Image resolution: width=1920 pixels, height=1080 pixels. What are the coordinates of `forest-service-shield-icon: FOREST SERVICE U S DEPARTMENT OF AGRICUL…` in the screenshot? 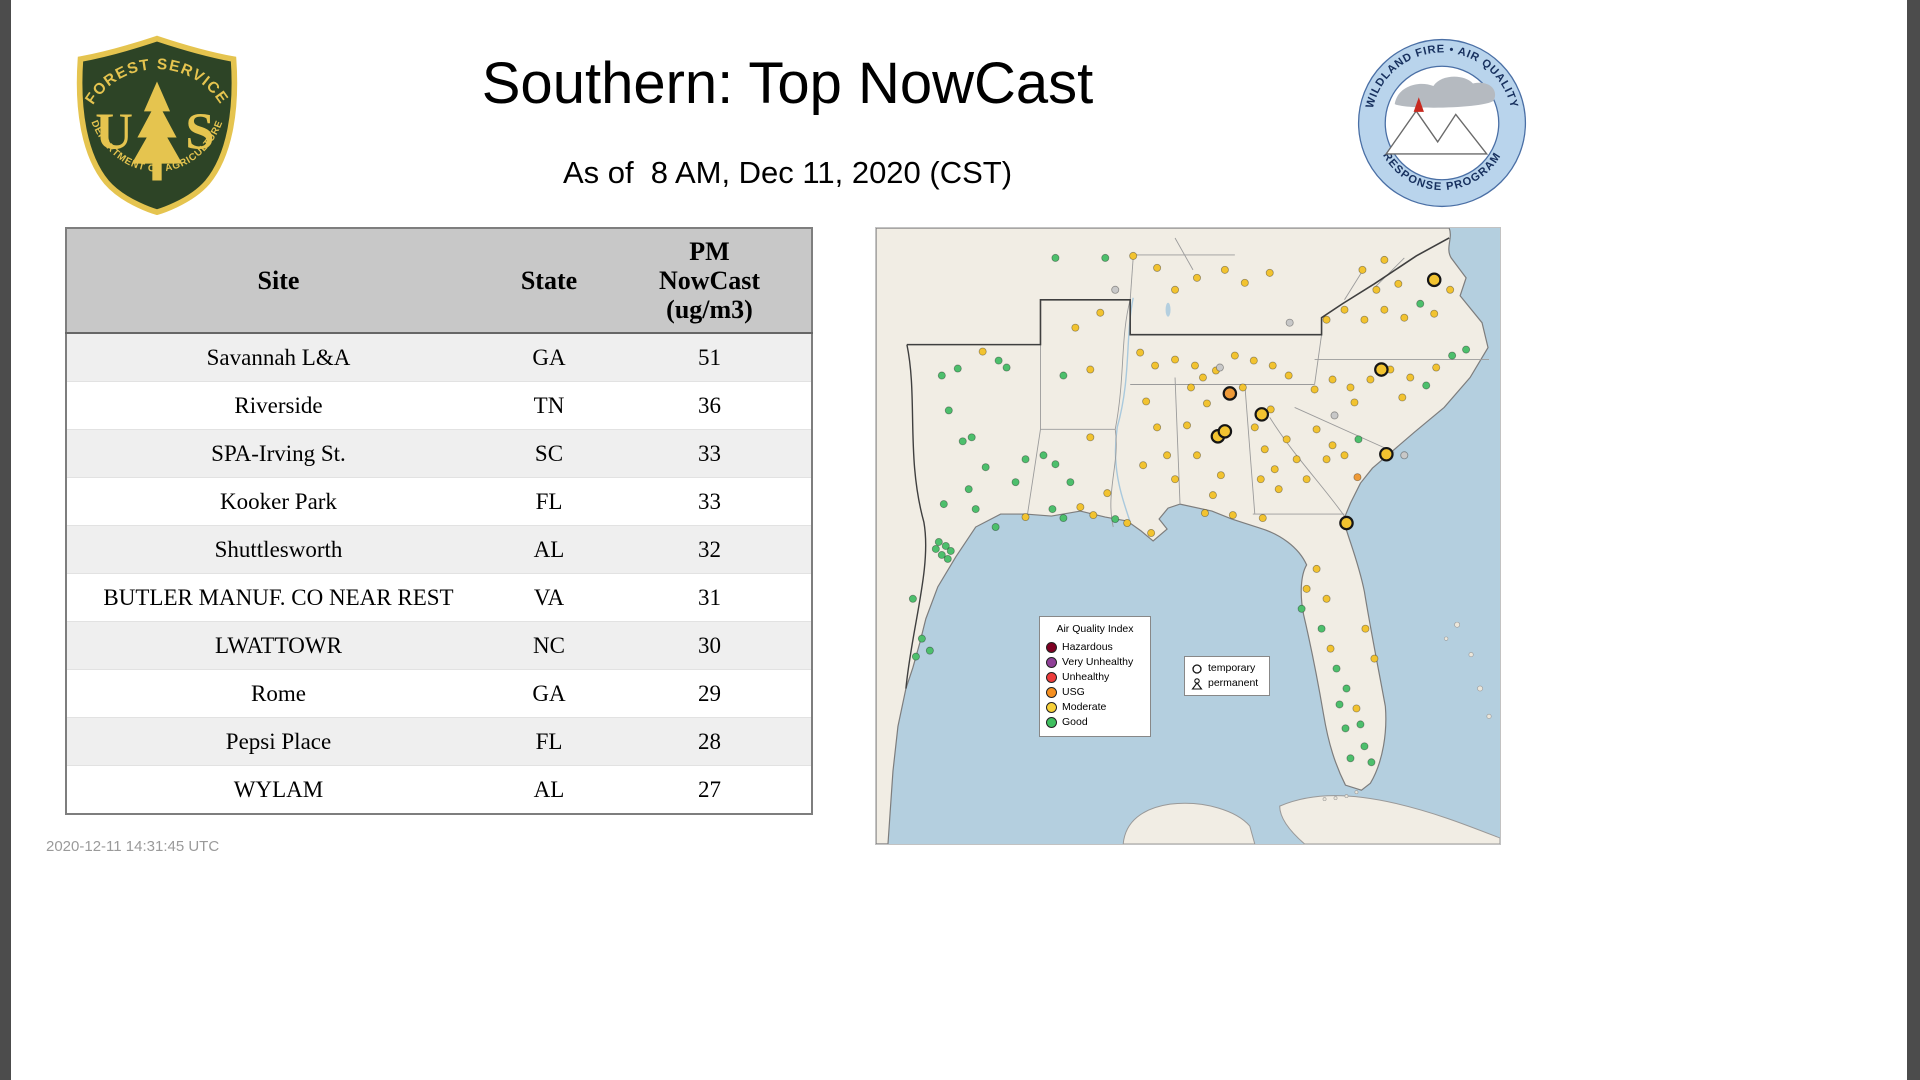 It's located at (157, 125).